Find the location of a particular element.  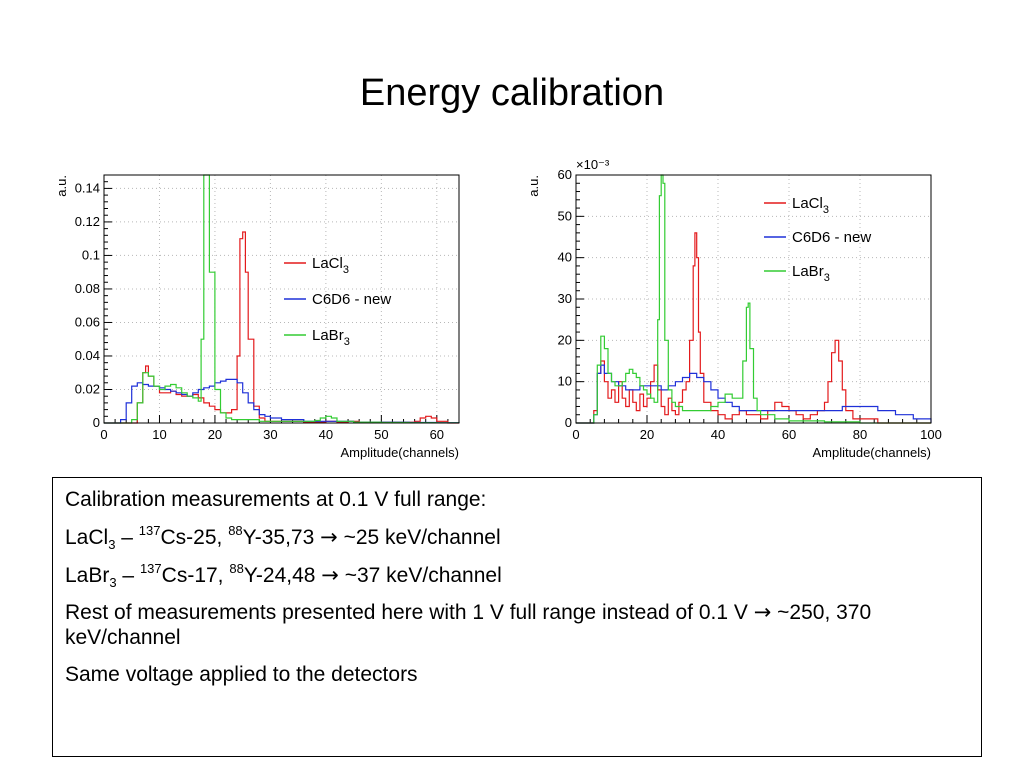

labr-dash: – is located at coordinates (128, 575).